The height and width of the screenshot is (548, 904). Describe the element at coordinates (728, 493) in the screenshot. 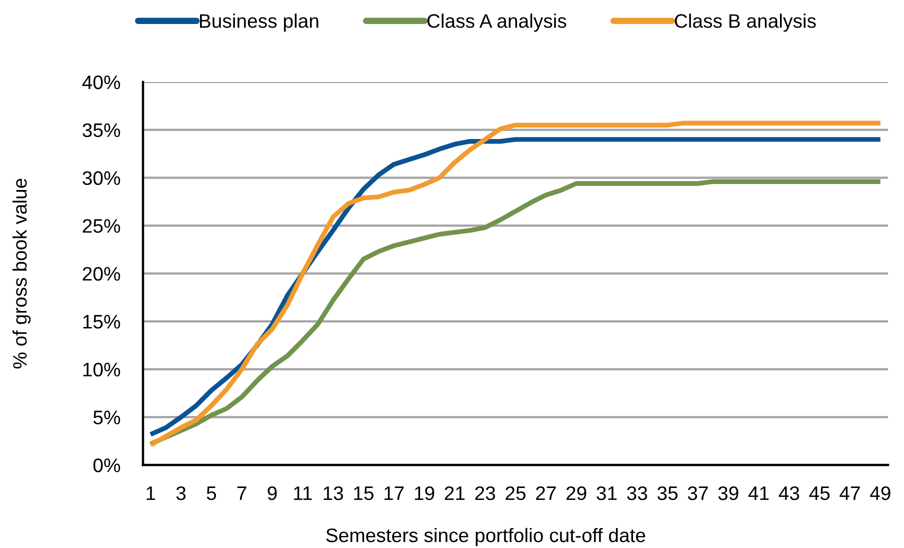

I see `x-tick-label: 39` at that location.